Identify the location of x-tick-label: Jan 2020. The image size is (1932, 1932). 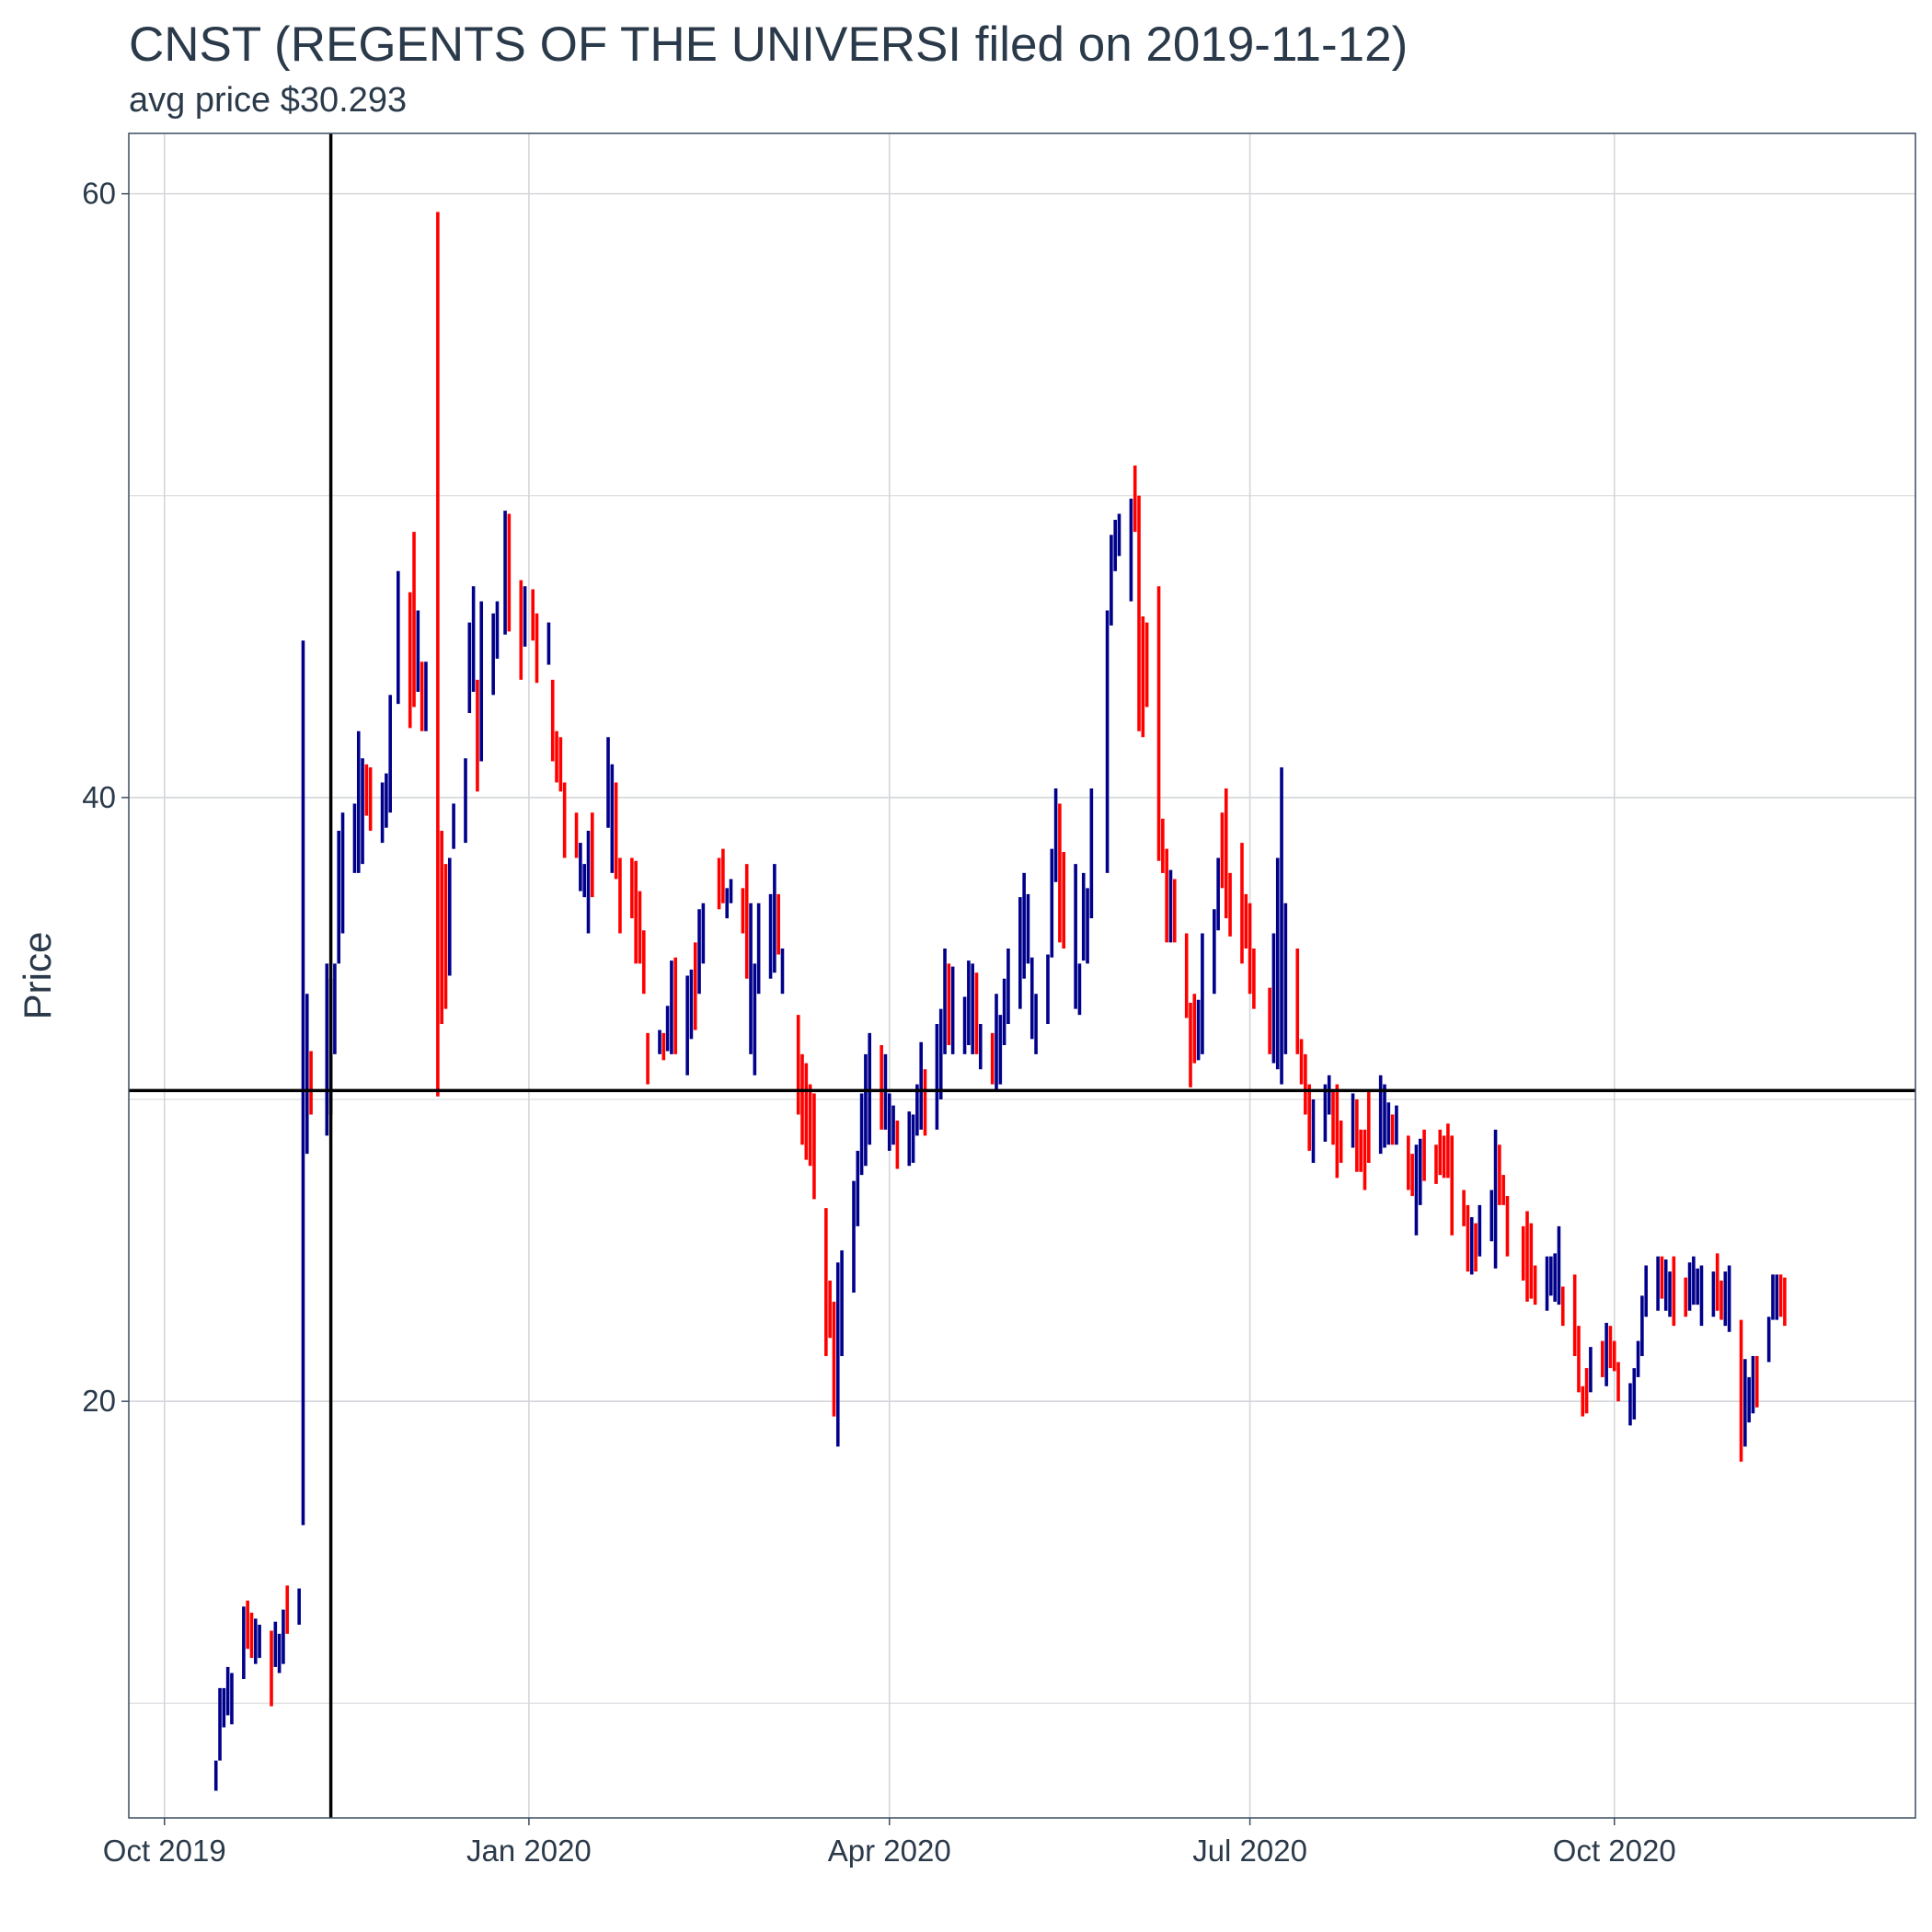
(529, 1851).